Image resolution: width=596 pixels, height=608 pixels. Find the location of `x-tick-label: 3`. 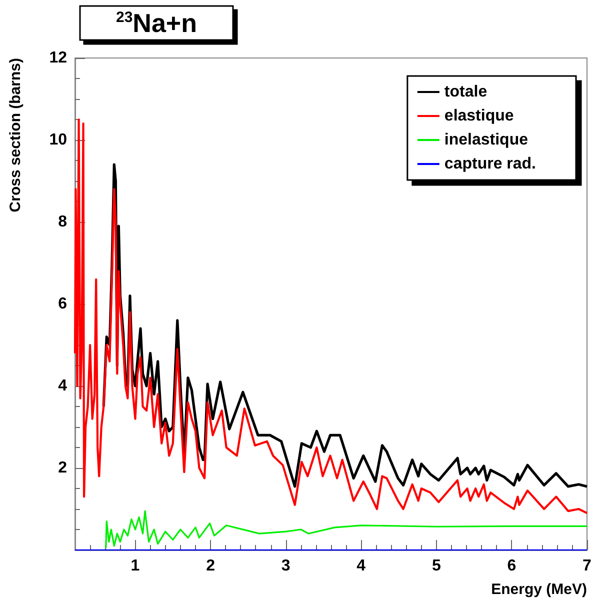

x-tick-label: 3 is located at coordinates (285, 566).